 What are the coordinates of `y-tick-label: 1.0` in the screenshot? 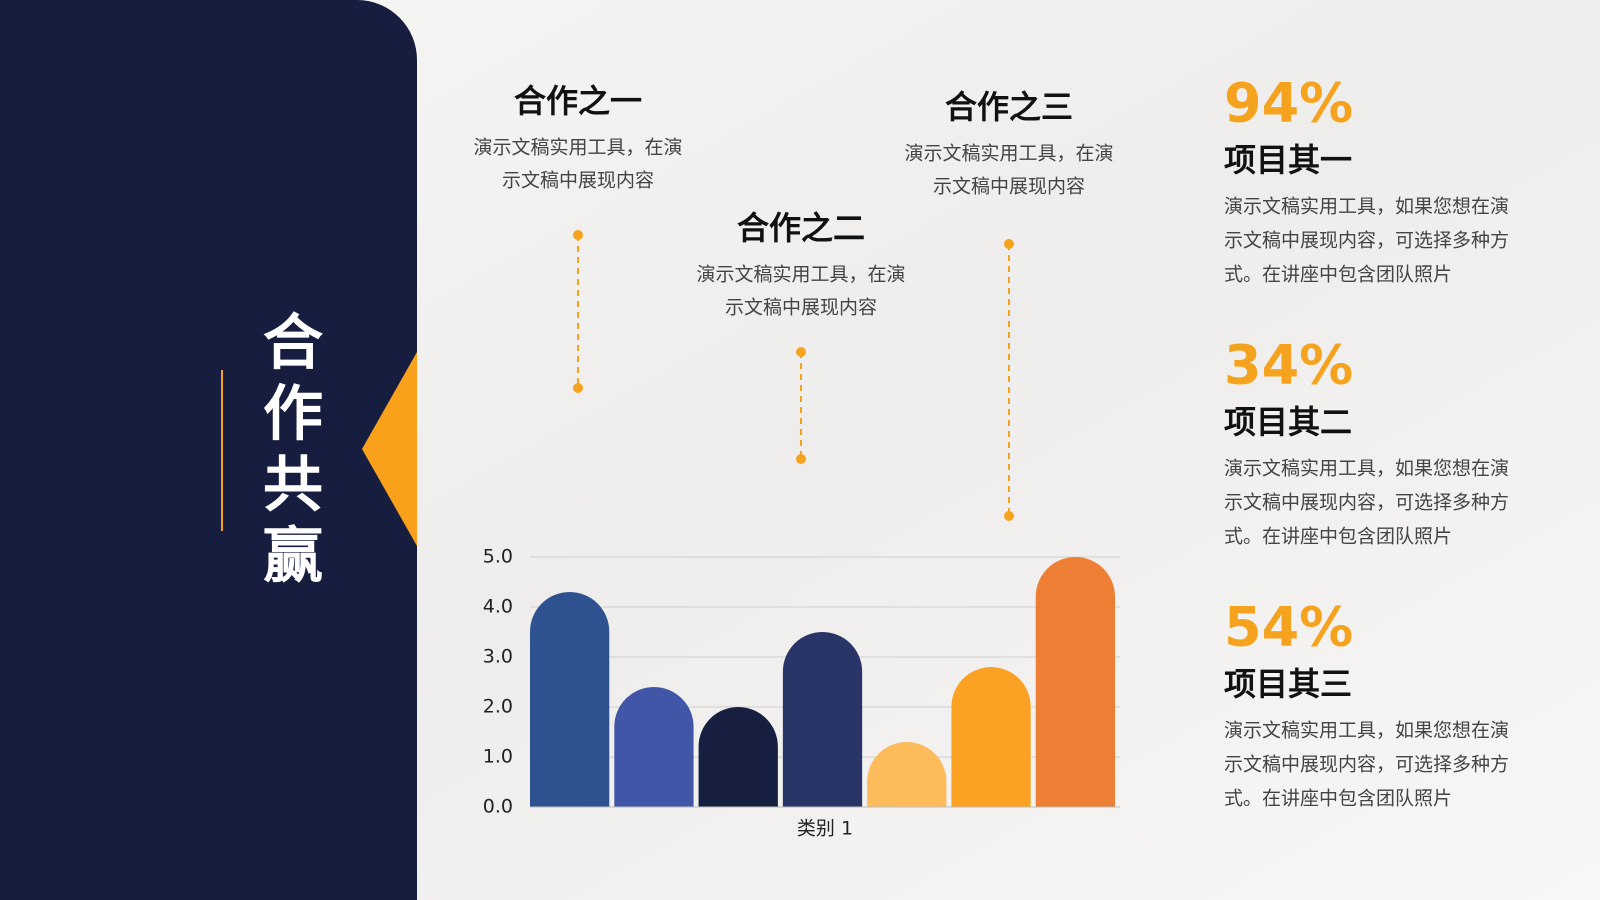 It's located at (498, 757).